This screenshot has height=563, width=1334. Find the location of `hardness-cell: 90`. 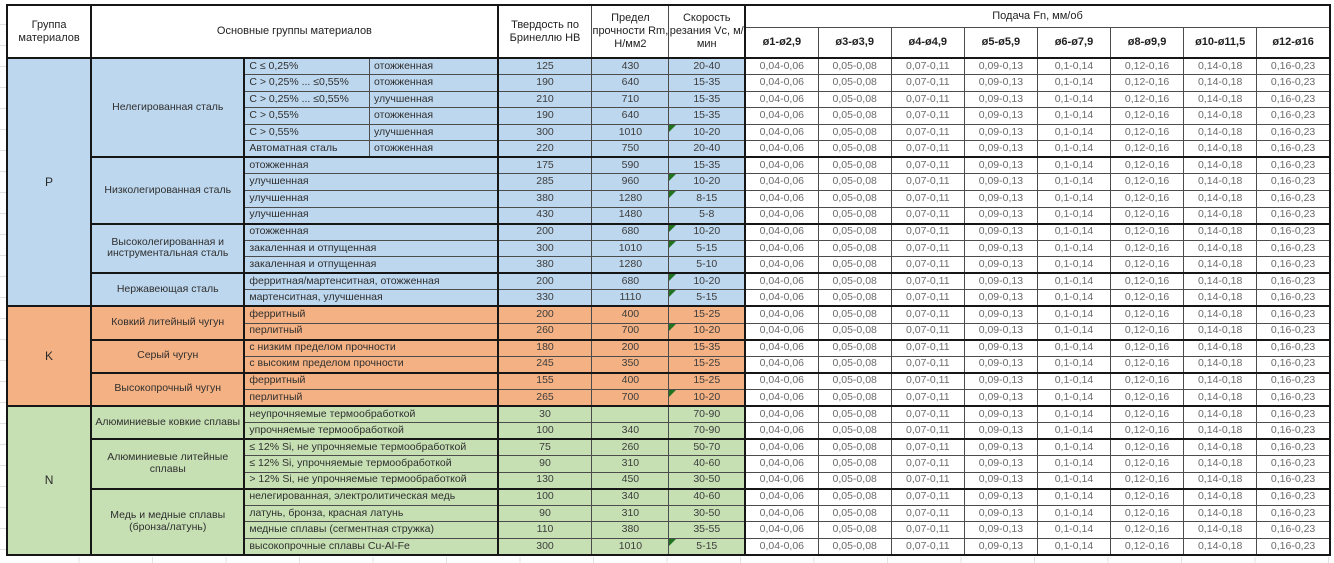

hardness-cell: 90 is located at coordinates (545, 513).